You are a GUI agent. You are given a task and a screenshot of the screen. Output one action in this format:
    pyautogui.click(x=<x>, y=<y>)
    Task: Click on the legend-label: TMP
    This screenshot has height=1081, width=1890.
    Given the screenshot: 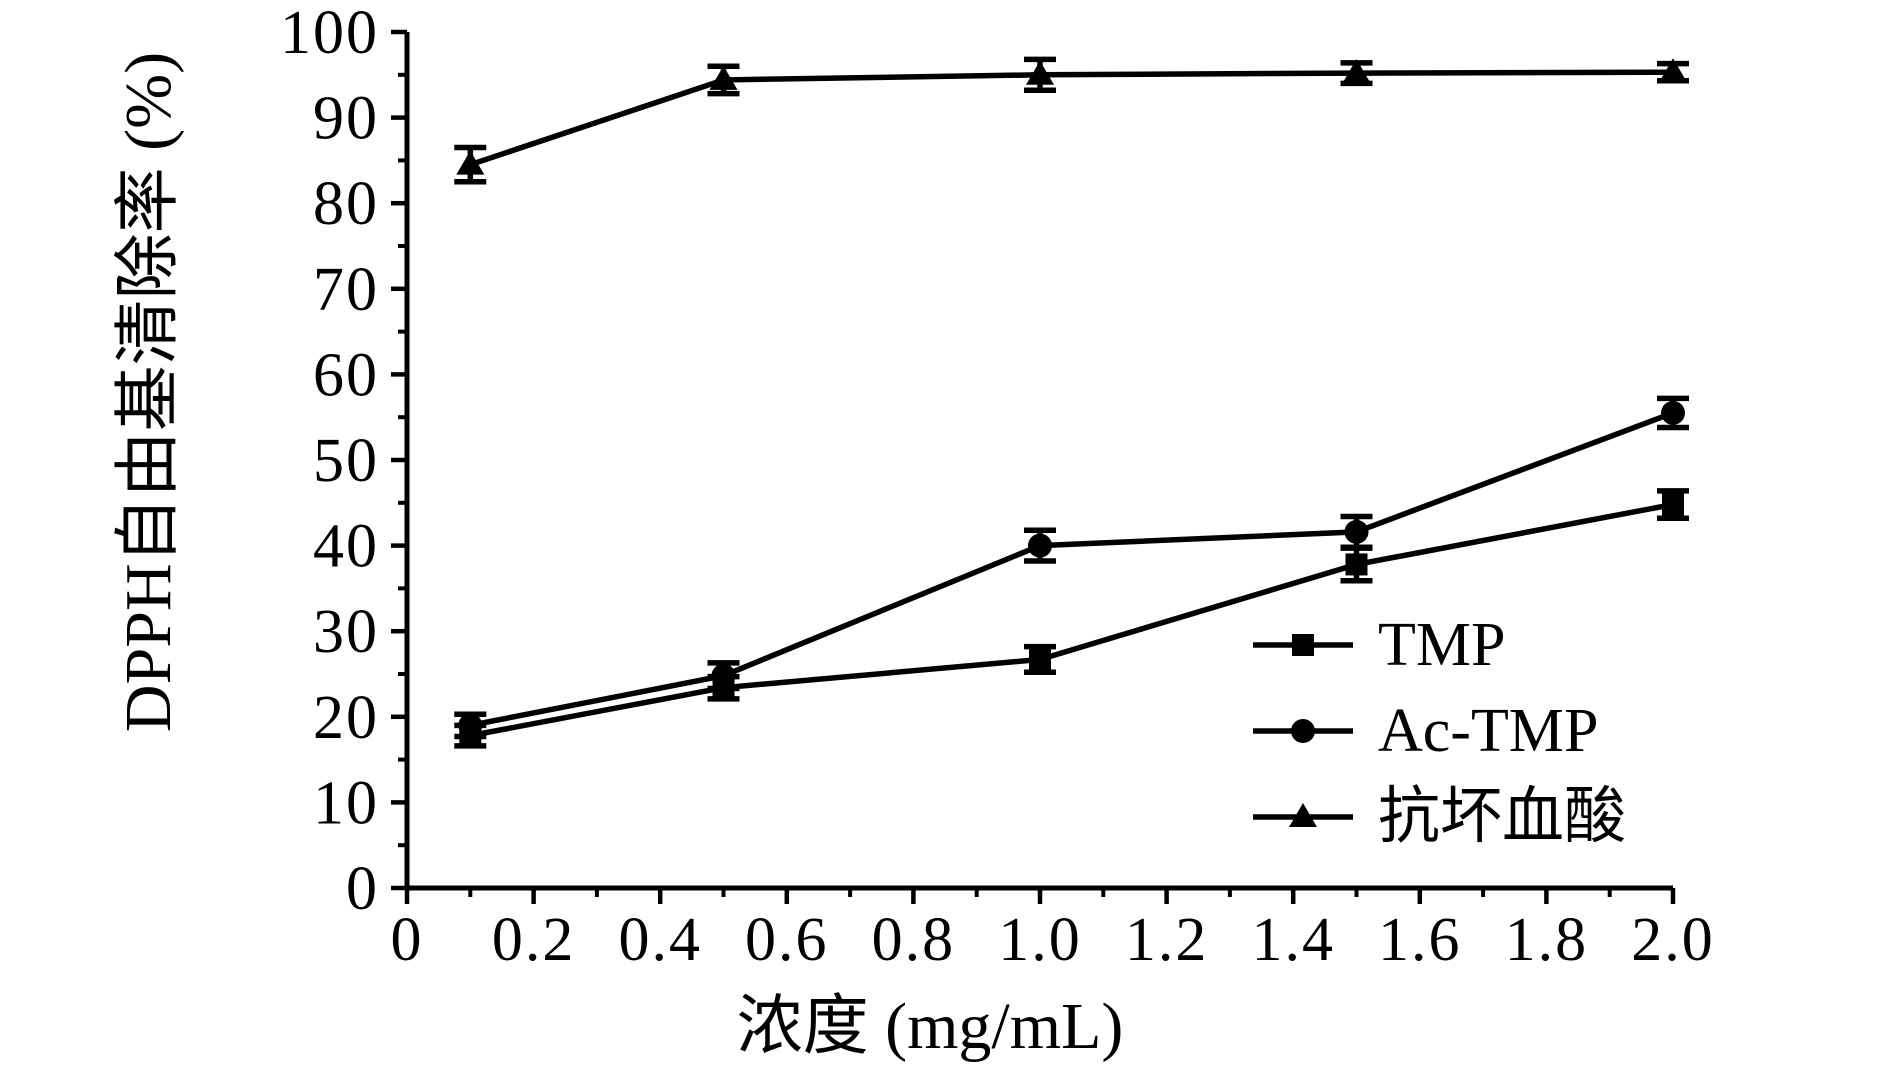 What is the action you would take?
    pyautogui.click(x=1441, y=645)
    